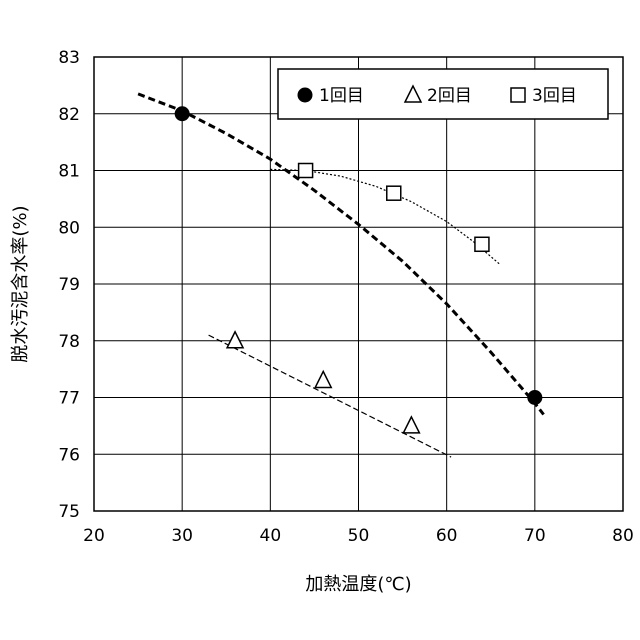 The image size is (640, 640). Describe the element at coordinates (69, 512) in the screenshot. I see `y-tick-label: 75` at that location.